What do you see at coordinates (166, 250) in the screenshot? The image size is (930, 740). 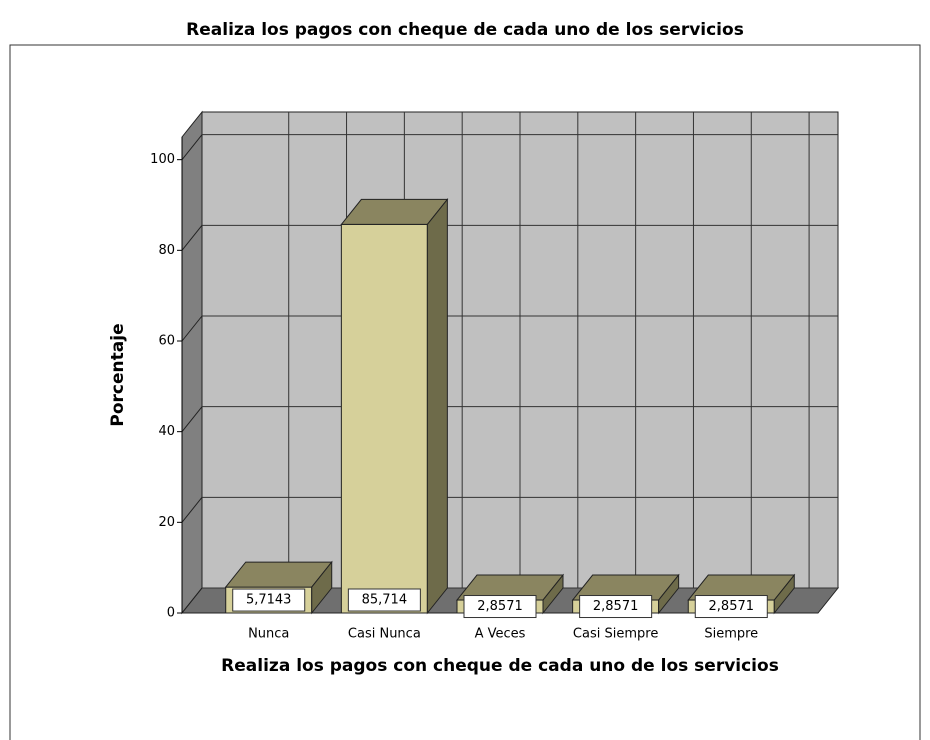 I see `y-tick-label: 80` at bounding box center [166, 250].